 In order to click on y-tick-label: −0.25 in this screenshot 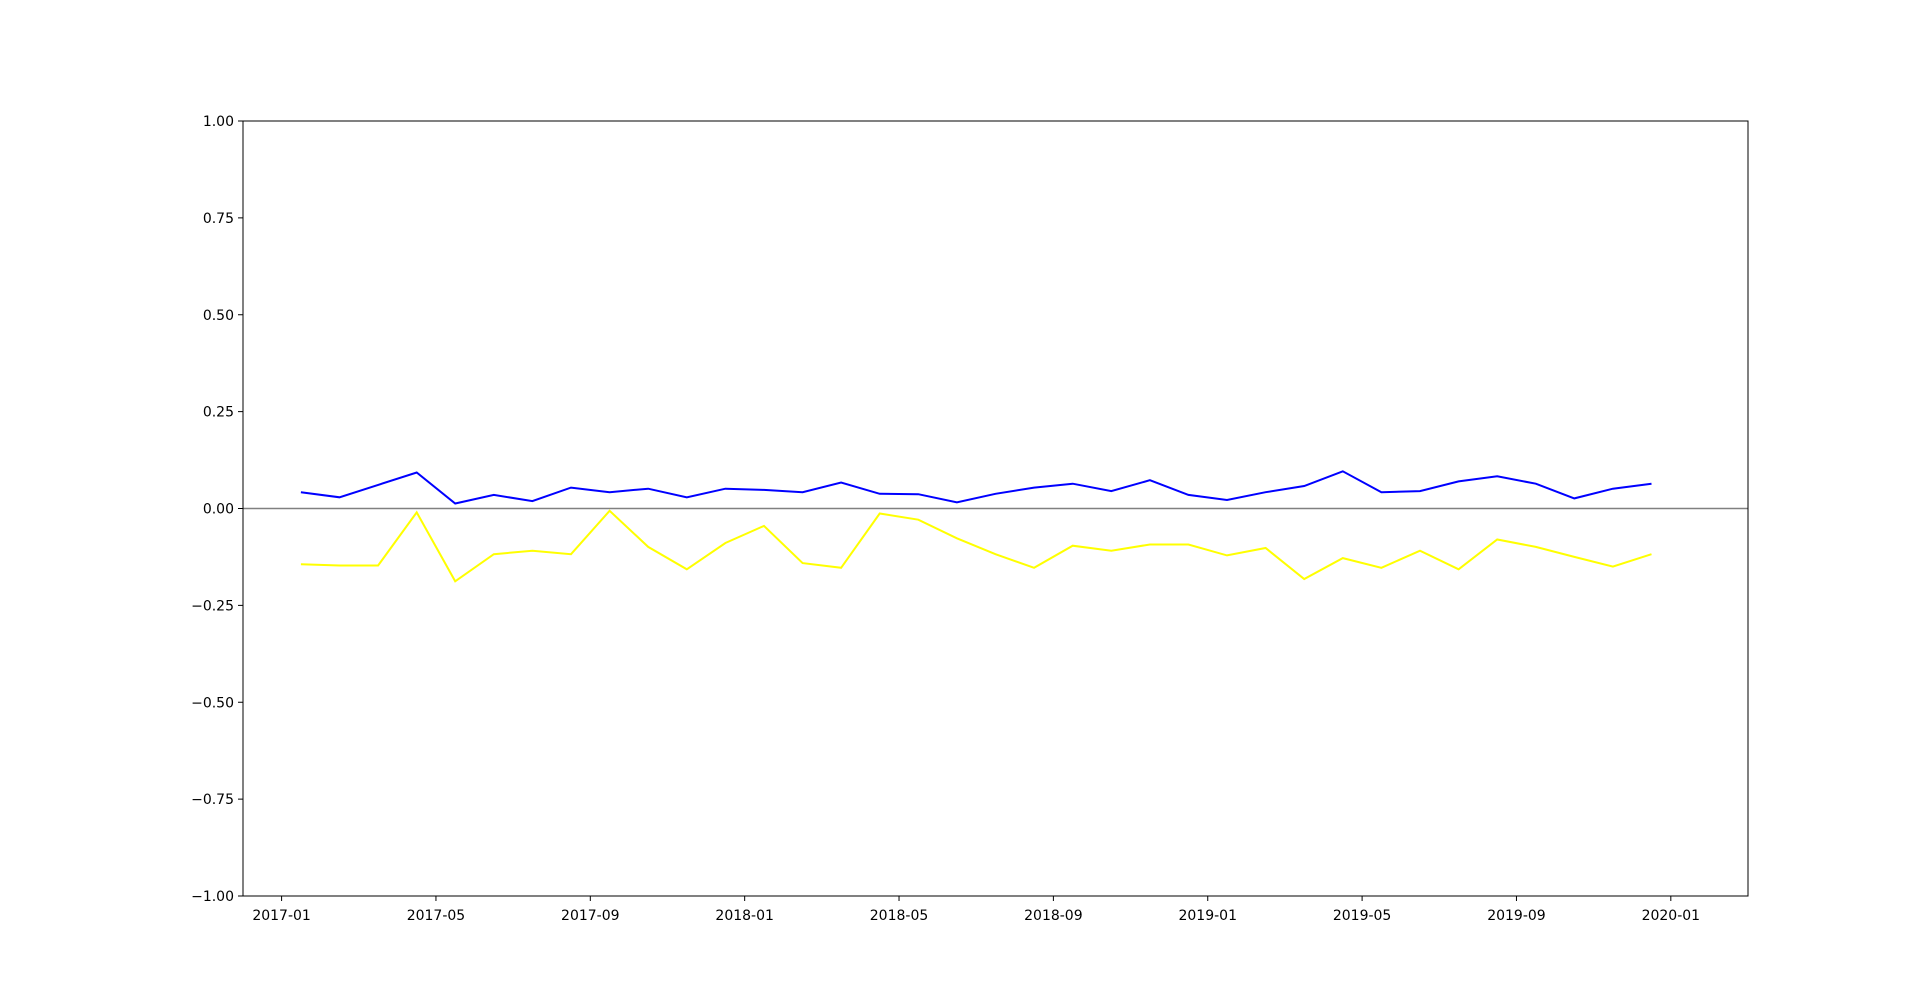, I will do `click(212, 606)`.